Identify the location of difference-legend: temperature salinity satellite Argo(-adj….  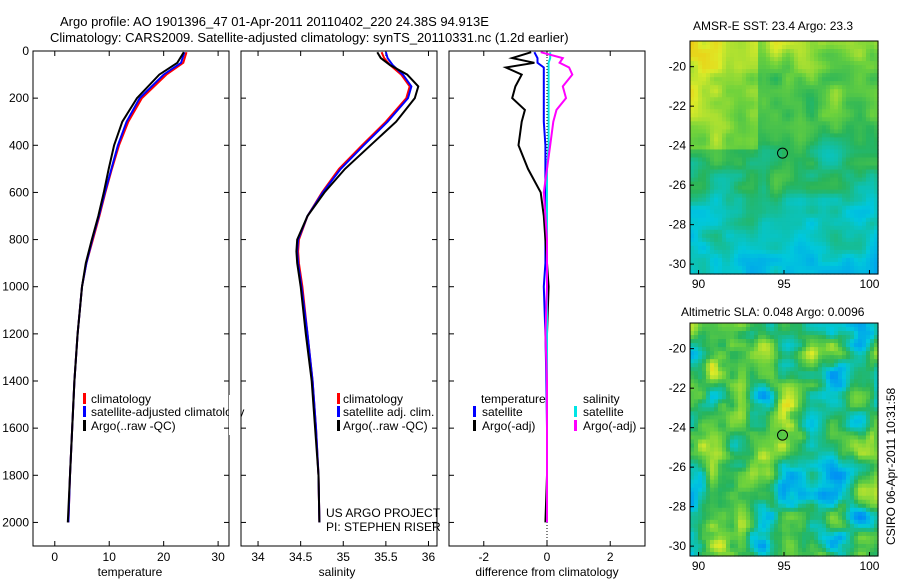
(554, 412).